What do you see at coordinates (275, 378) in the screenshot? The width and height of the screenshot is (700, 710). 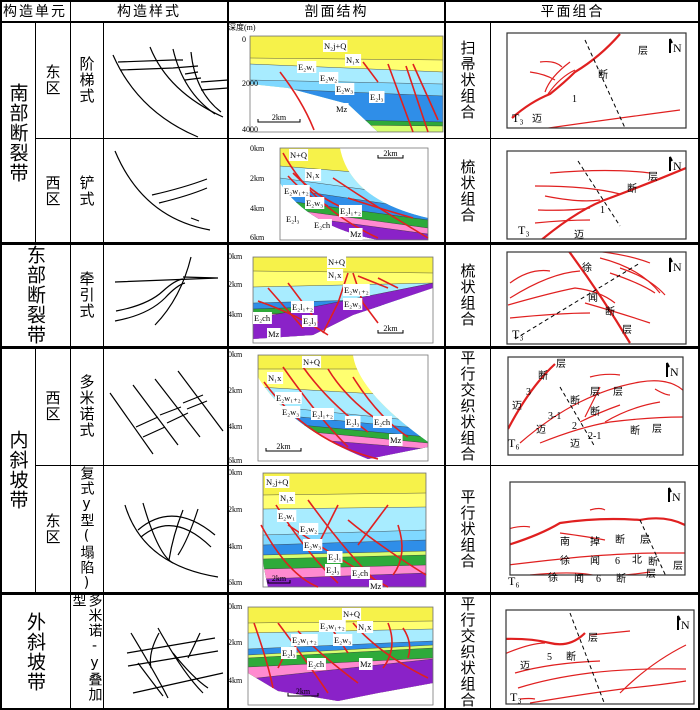 I see `stratum-label: N₁x` at bounding box center [275, 378].